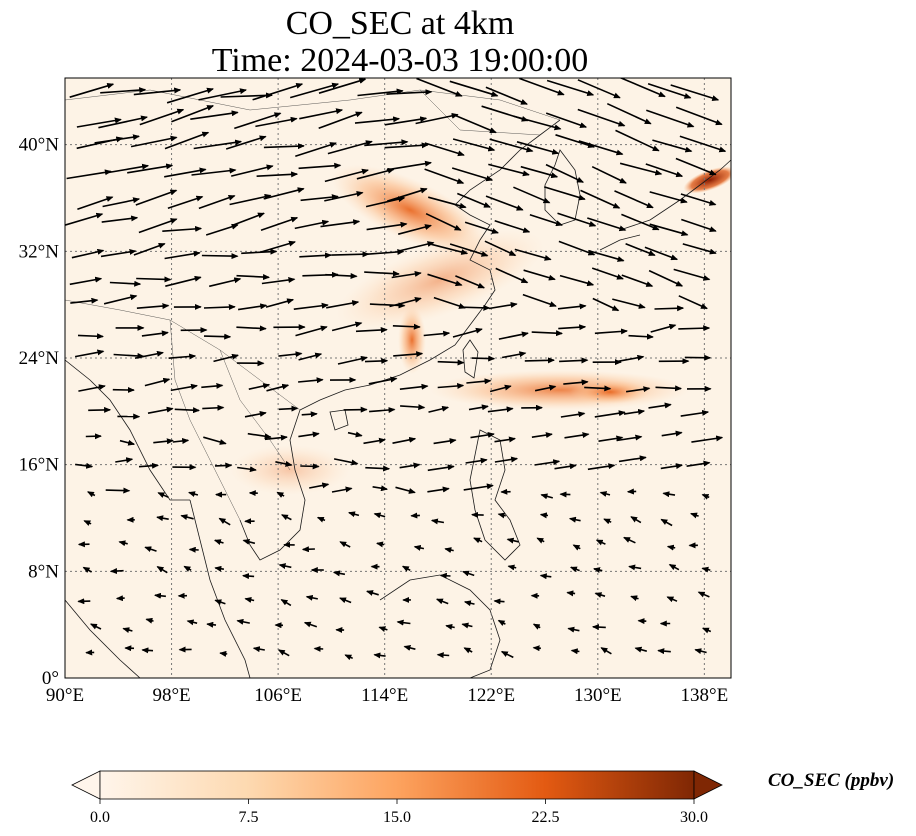 Image resolution: width=916 pixels, height=836 pixels. I want to click on lon-tick-label: 106°E, so click(278, 695).